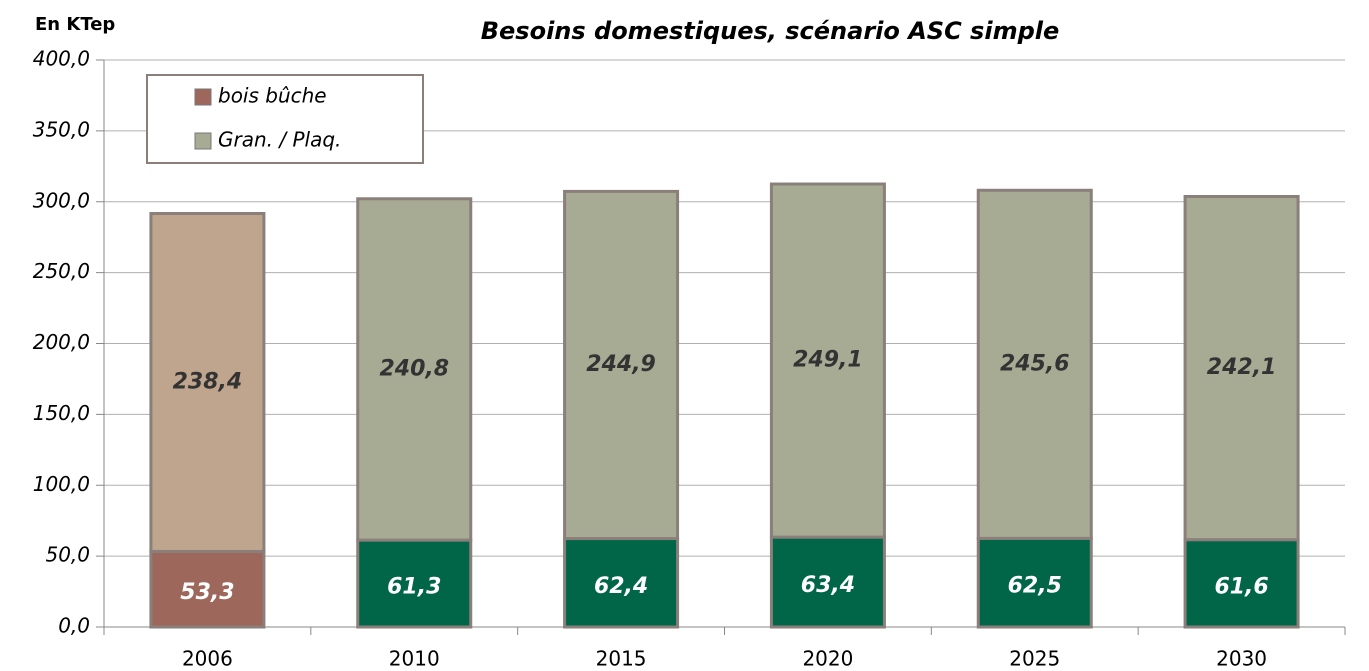 The width and height of the screenshot is (1369, 671). Describe the element at coordinates (61, 59) in the screenshot. I see `y-tick-label: 400,0` at that location.